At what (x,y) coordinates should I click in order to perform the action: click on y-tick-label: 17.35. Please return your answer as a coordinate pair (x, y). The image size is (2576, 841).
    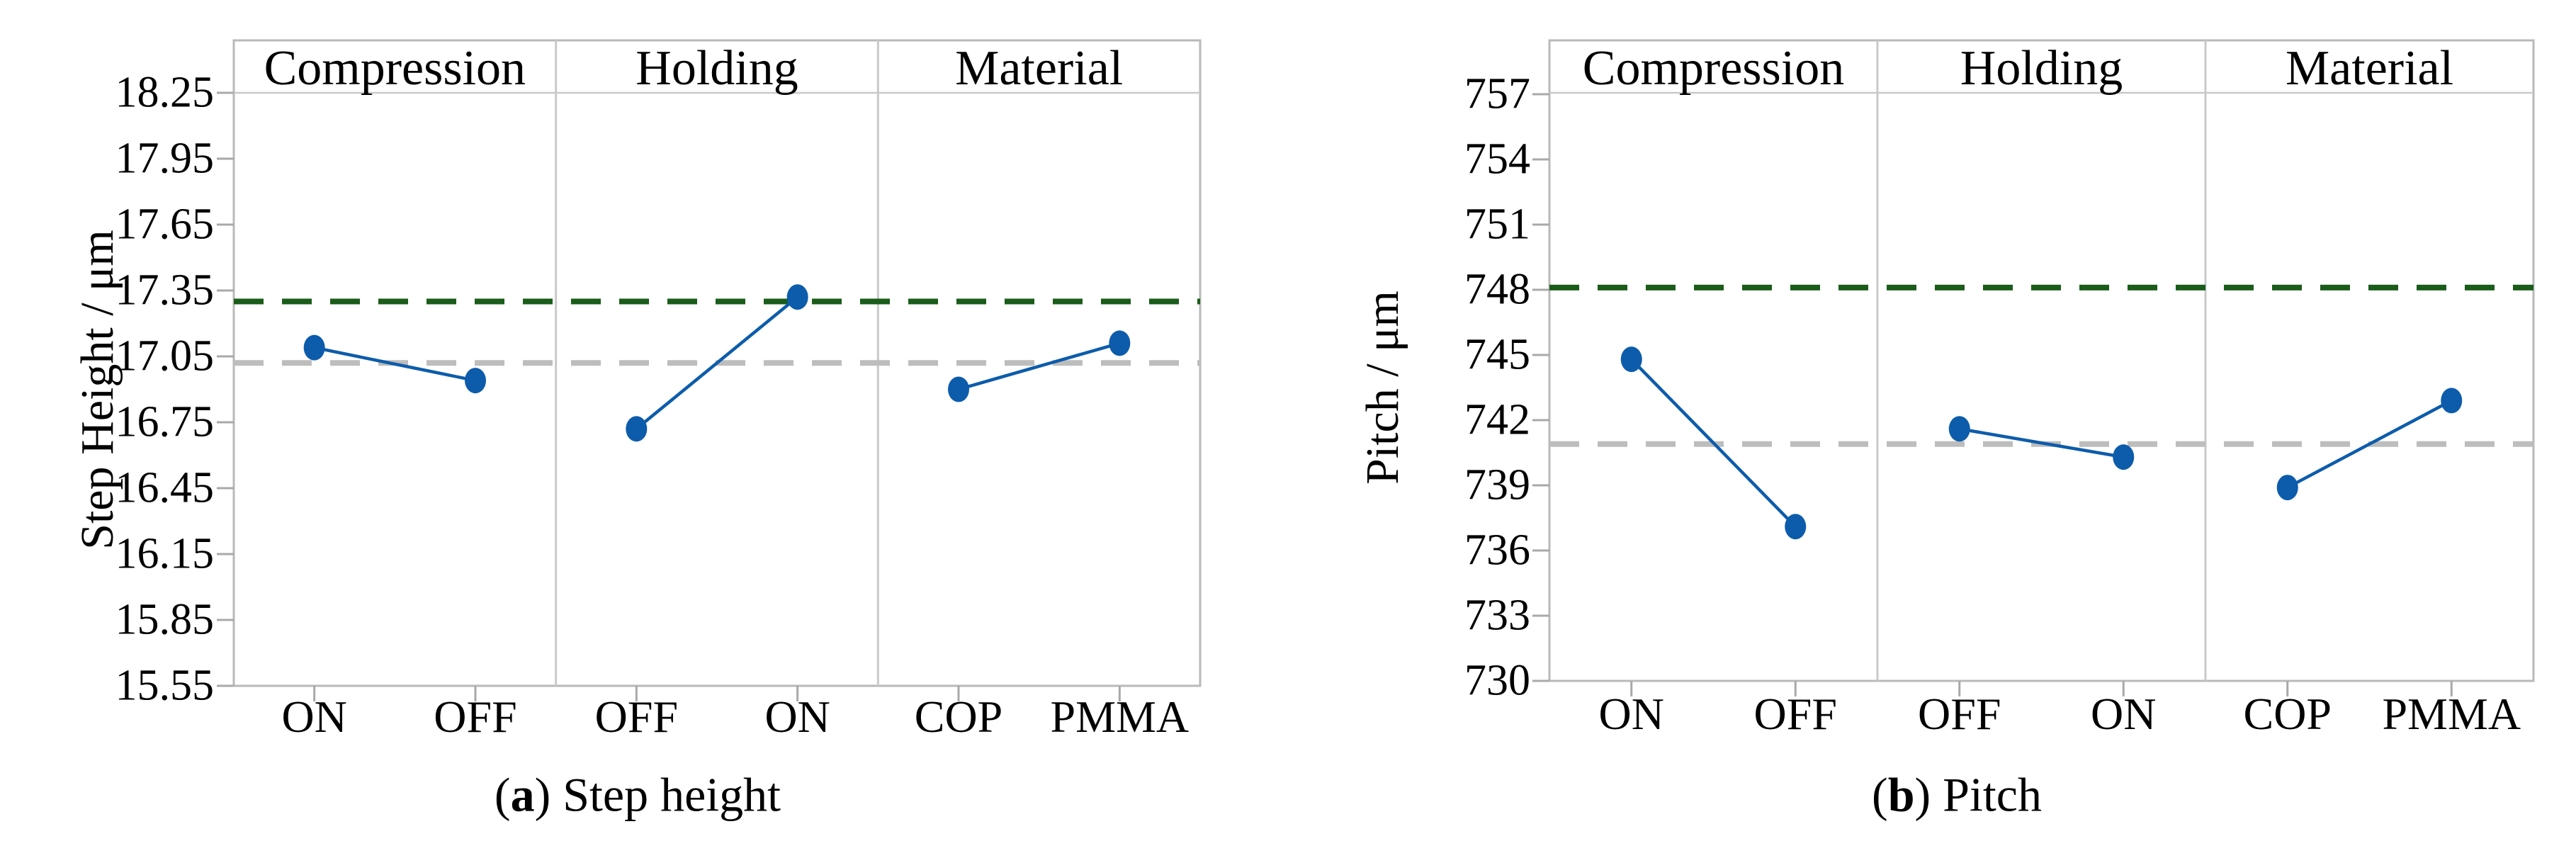
    Looking at the image, I should click on (165, 291).